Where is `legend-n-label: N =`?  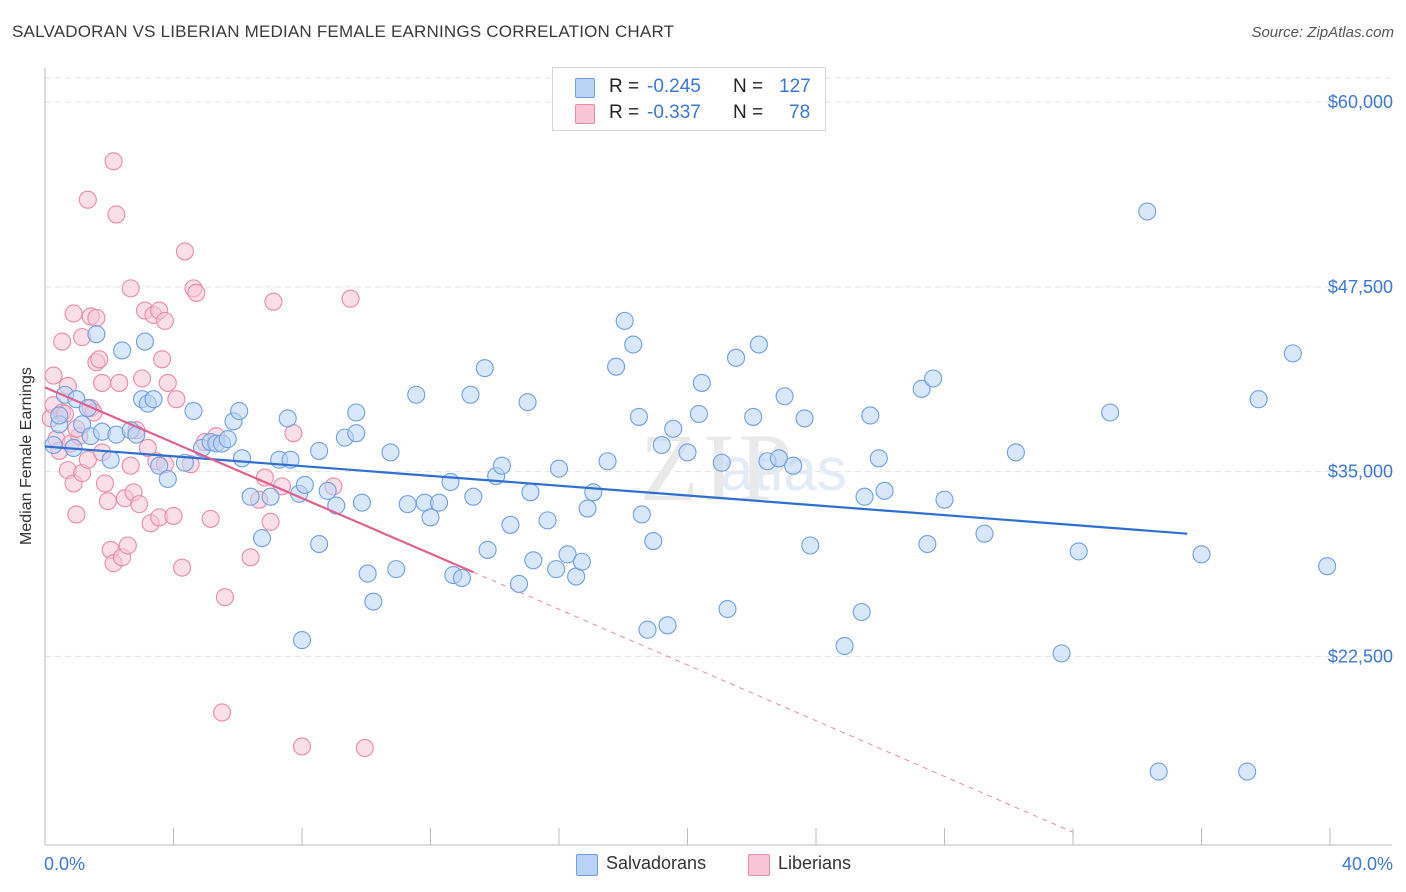 legend-n-label: N = is located at coordinates (748, 112).